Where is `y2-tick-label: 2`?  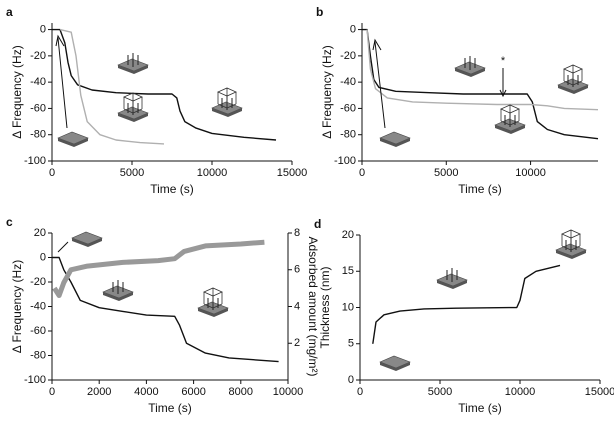
y2-tick-label: 2 is located at coordinates (297, 343).